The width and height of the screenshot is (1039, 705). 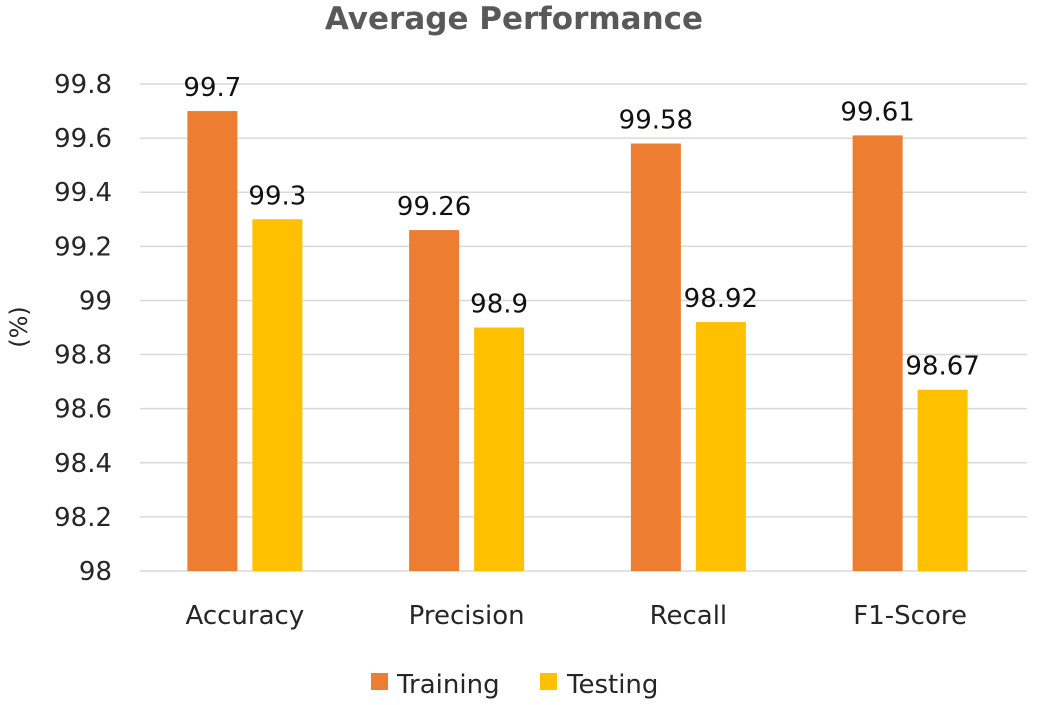 I want to click on y-tick-label: 98, so click(x=95, y=572).